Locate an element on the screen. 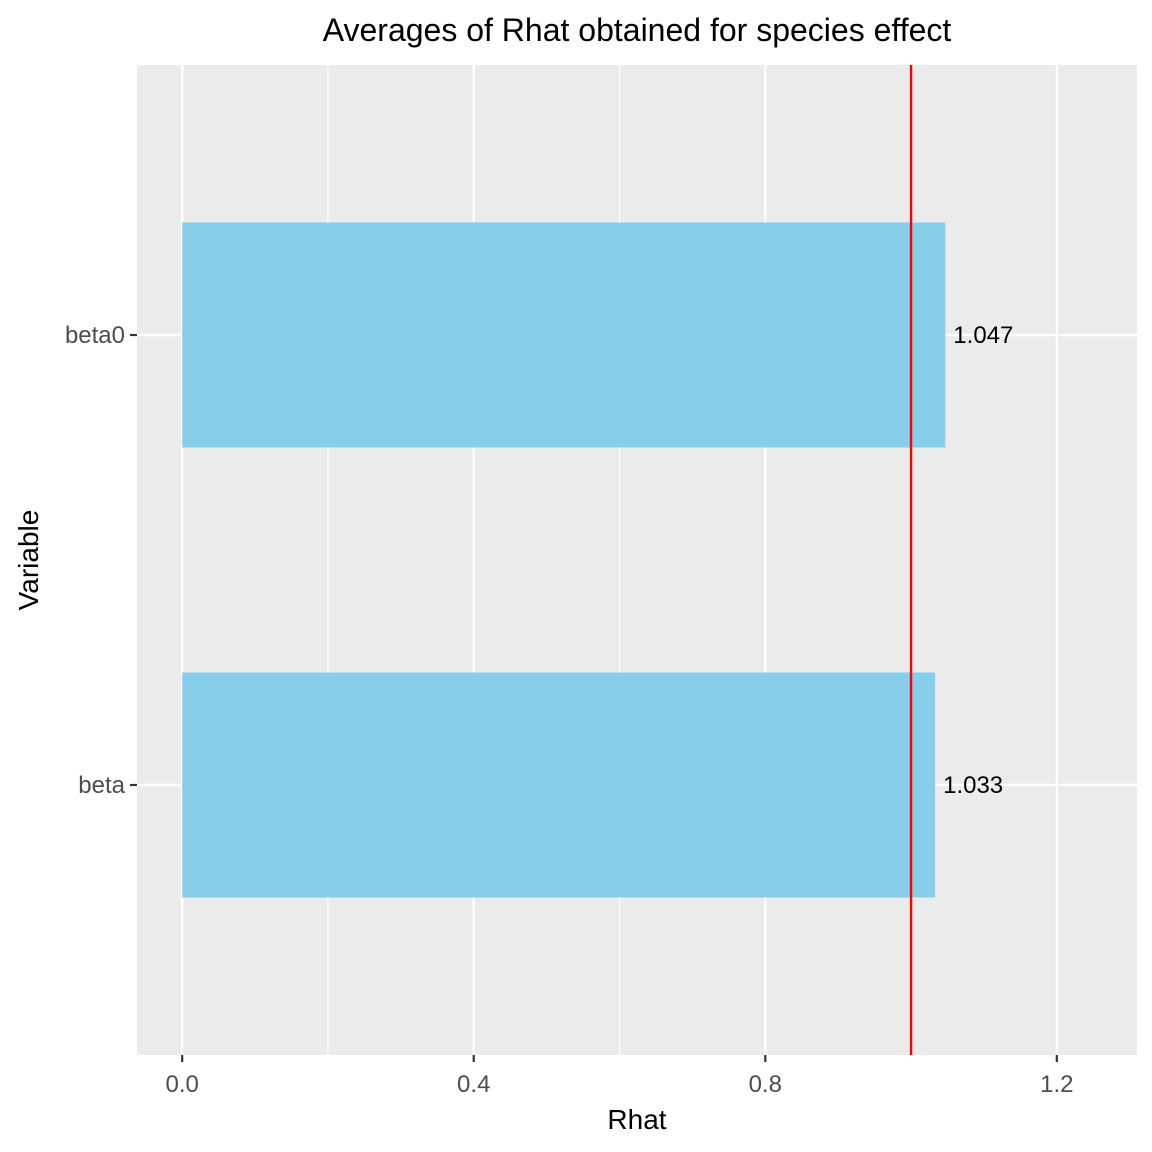 The width and height of the screenshot is (1152, 1152). x-tick-label: 0.8 is located at coordinates (765, 1084).